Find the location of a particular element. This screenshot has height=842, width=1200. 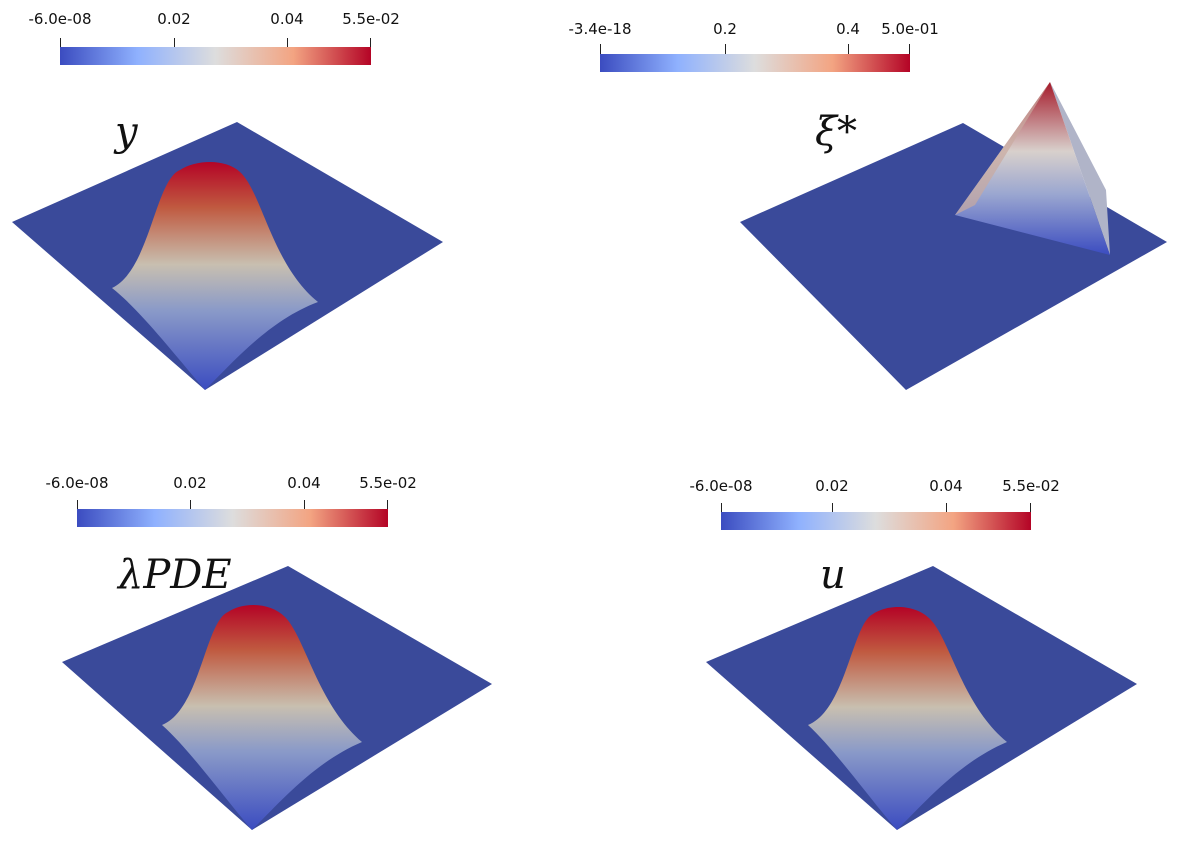

colorbar-tick-label: 5.0e-01 is located at coordinates (910, 29).